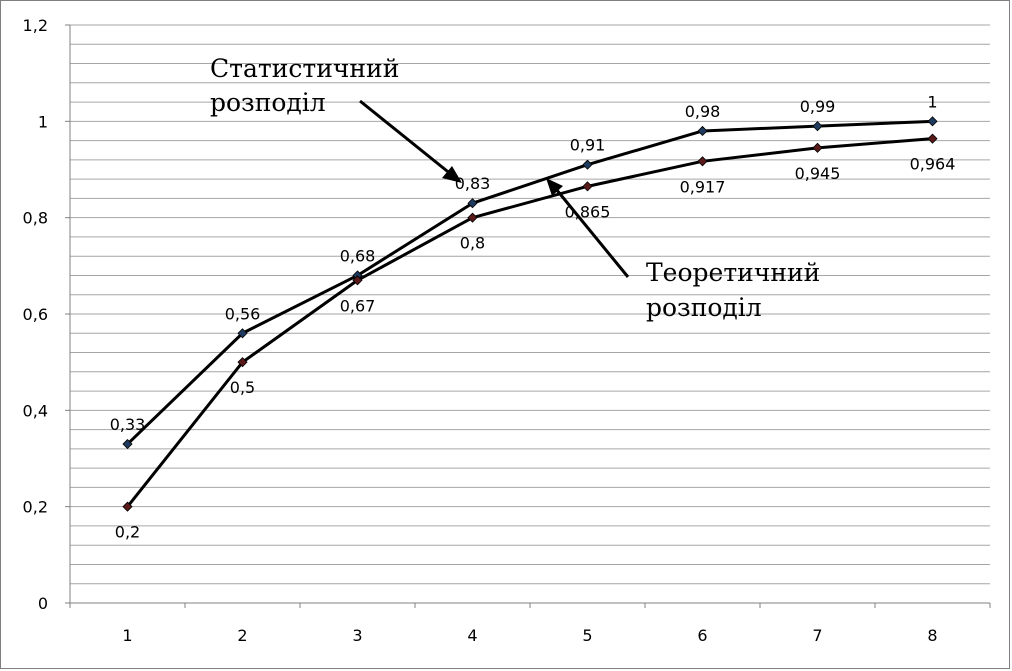  Describe the element at coordinates (683, 250) in the screenshot. I see `annotation-theoretical: Теоретичний розподіл` at that location.